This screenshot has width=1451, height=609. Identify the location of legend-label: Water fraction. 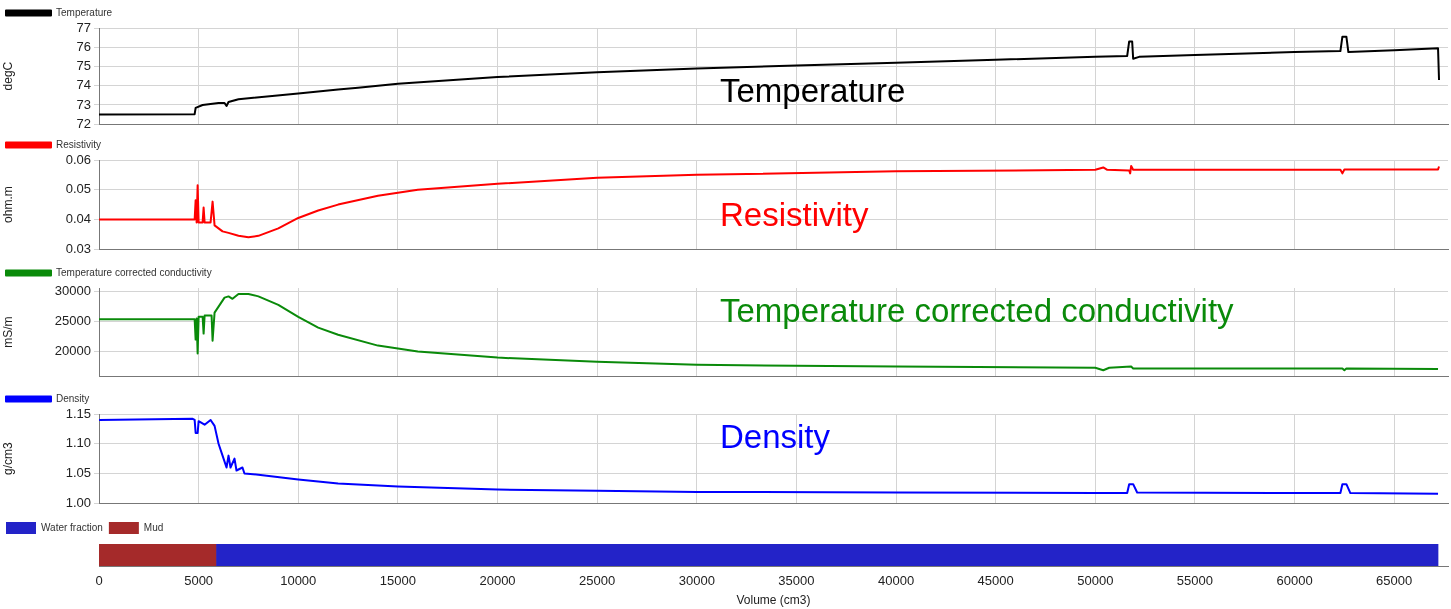
(72, 527).